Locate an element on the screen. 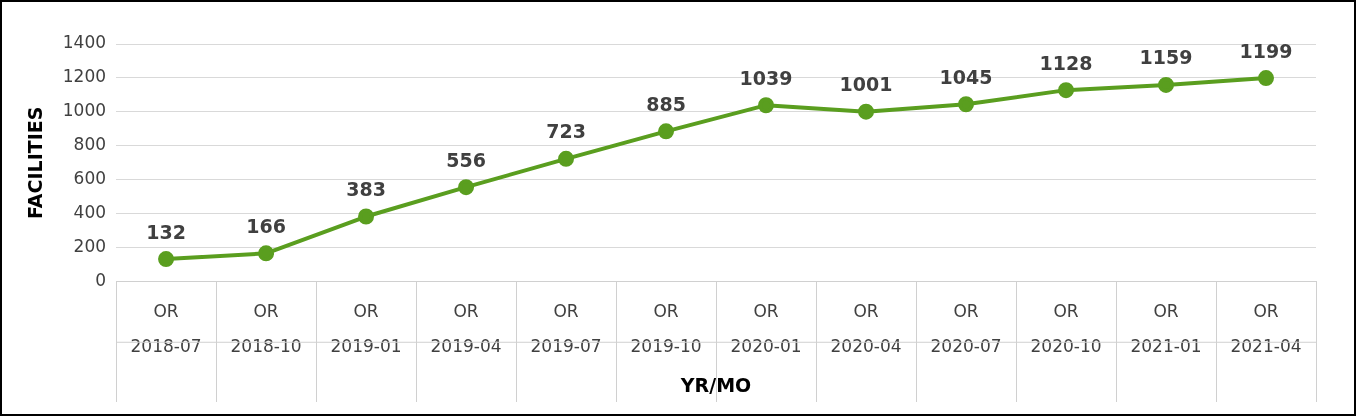  x-tick-label: OR 2020-04 is located at coordinates (866, 329).